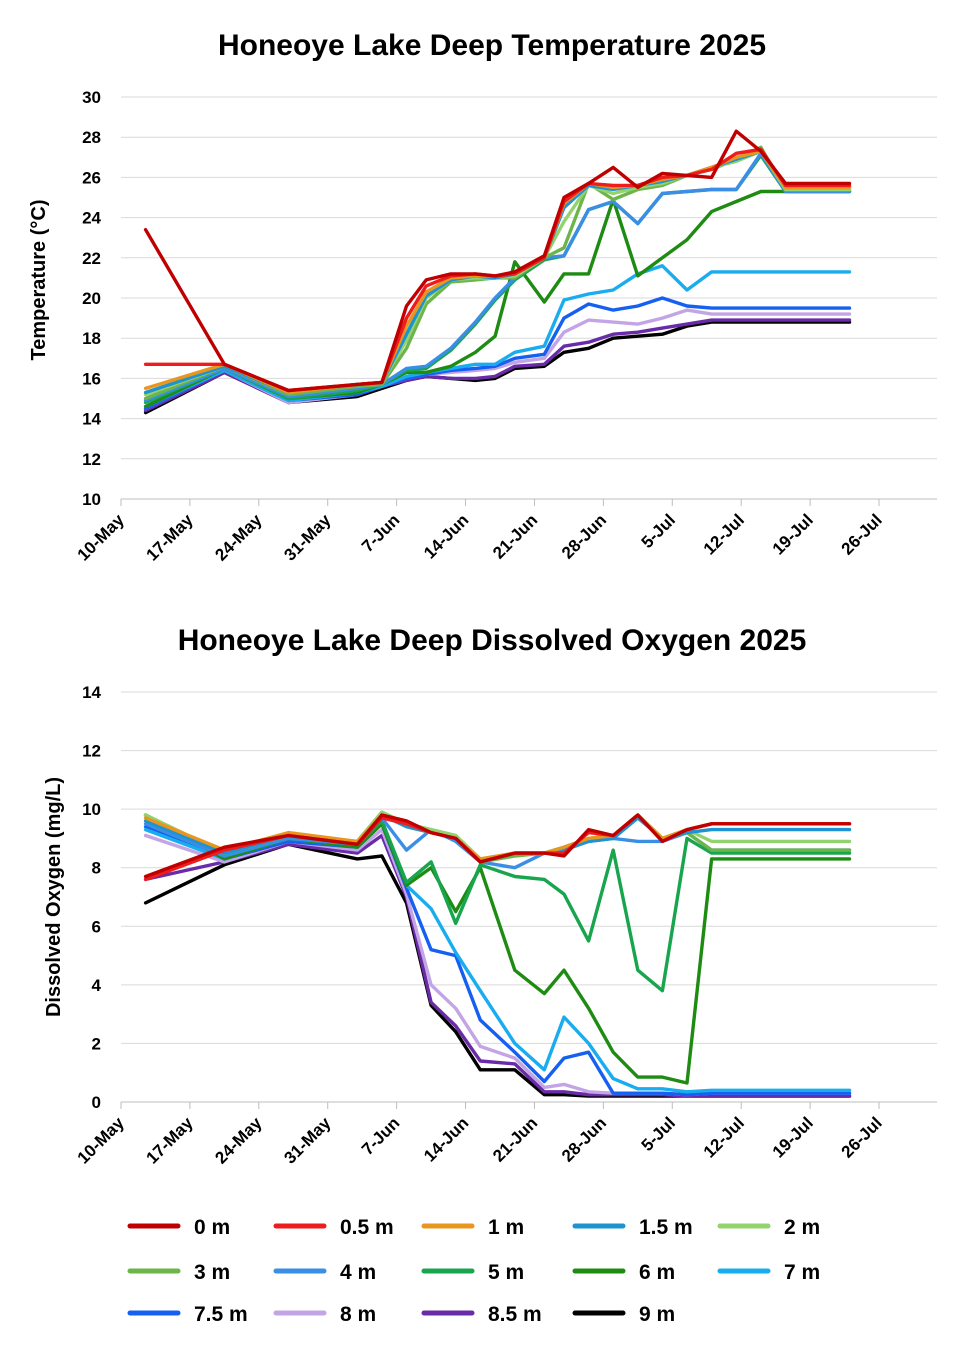 This screenshot has height=1348, width=980. What do you see at coordinates (623, 1272) in the screenshot?
I see `legend-item: 6 m` at bounding box center [623, 1272].